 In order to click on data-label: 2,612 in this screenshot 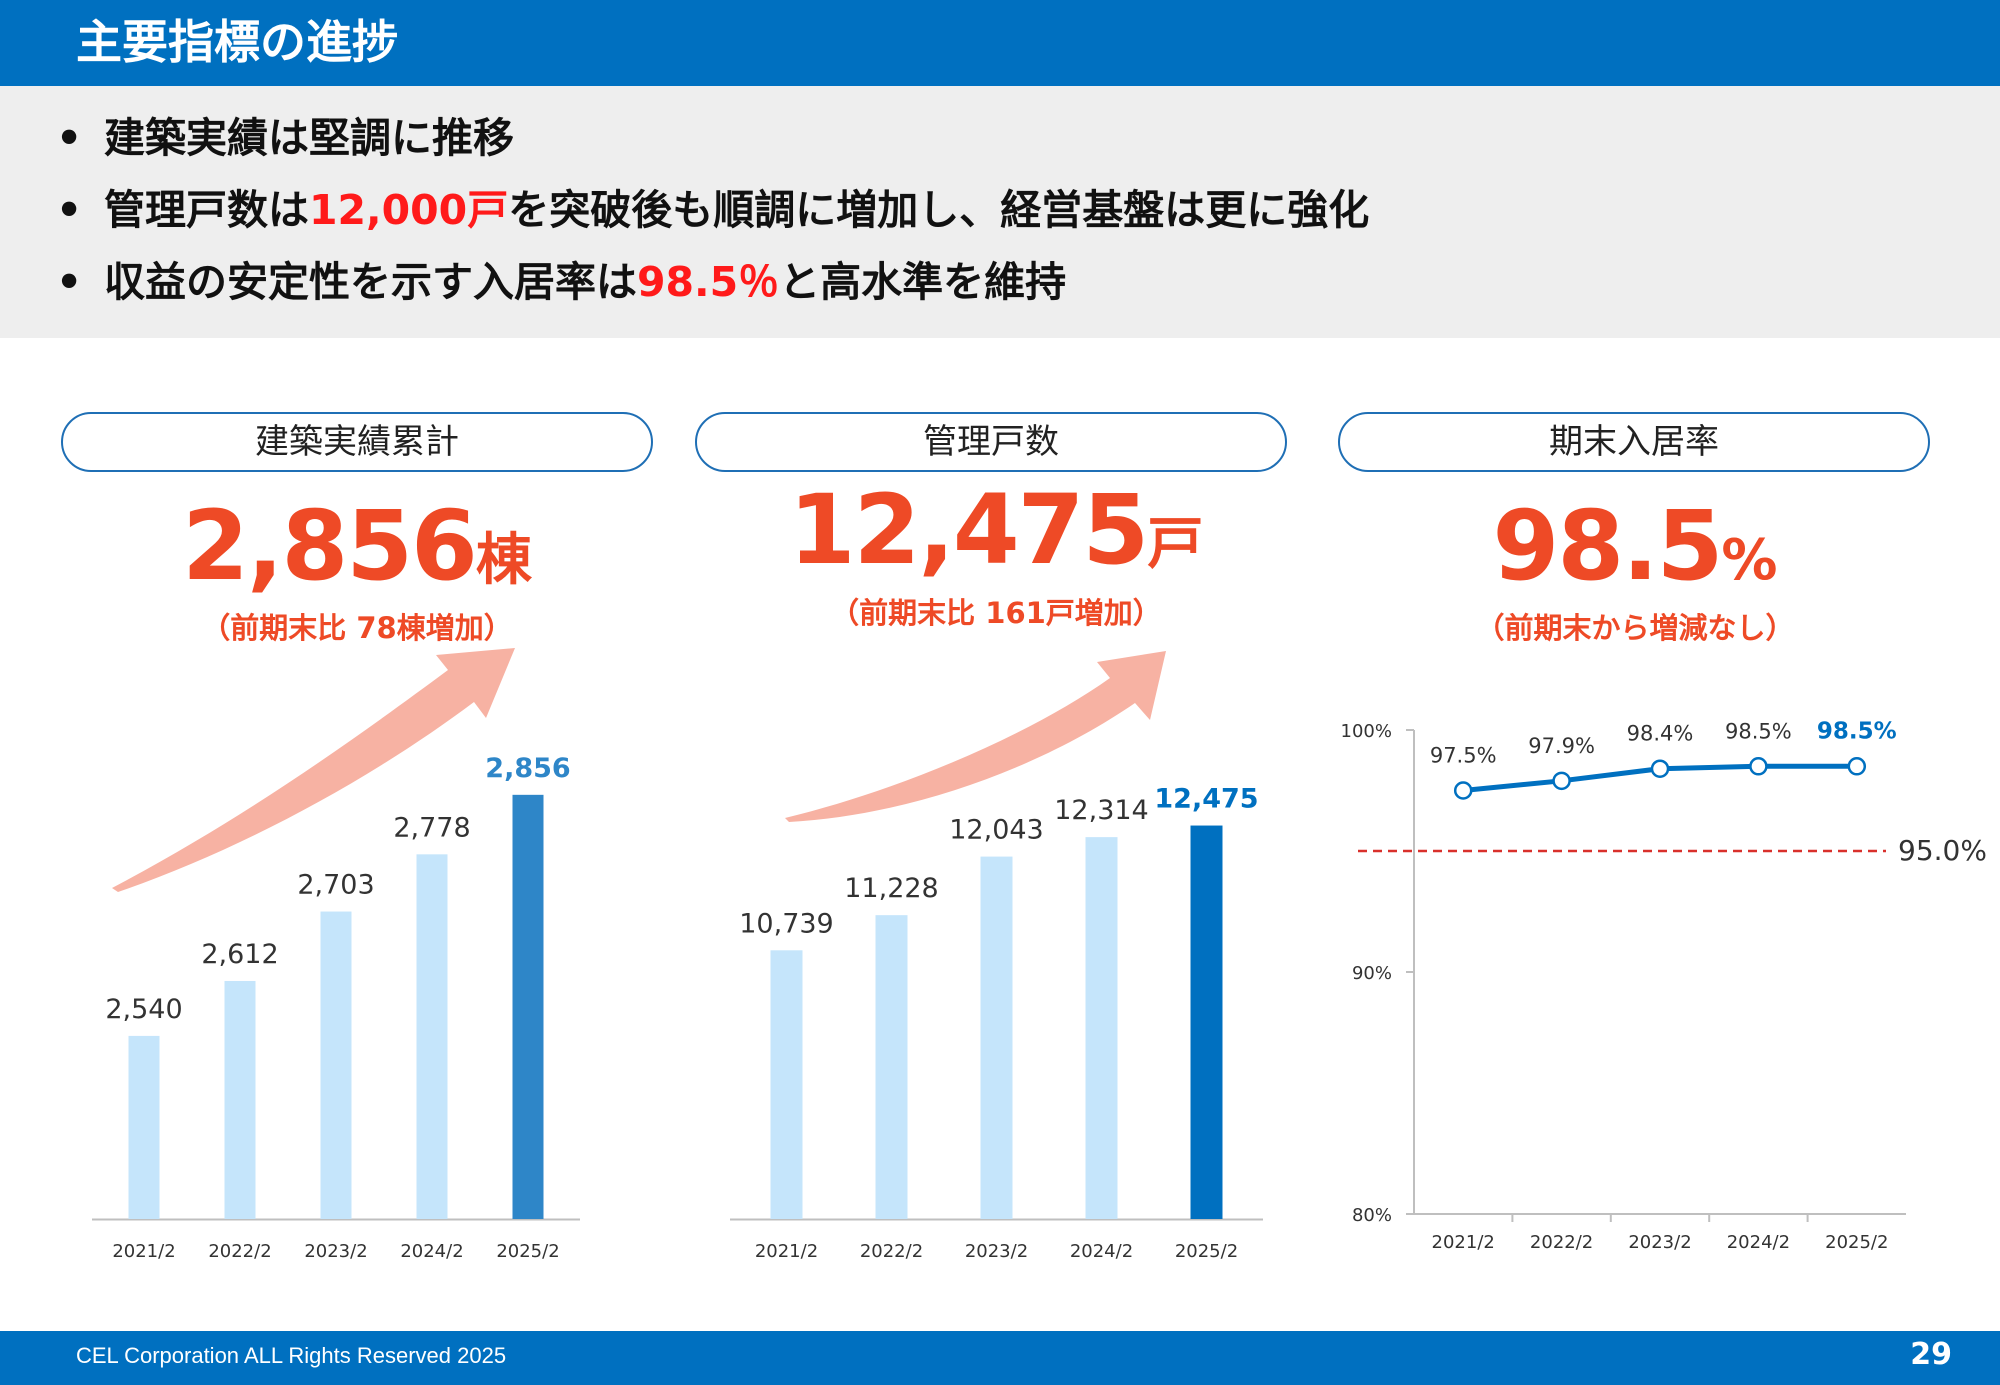, I will do `click(239, 954)`.